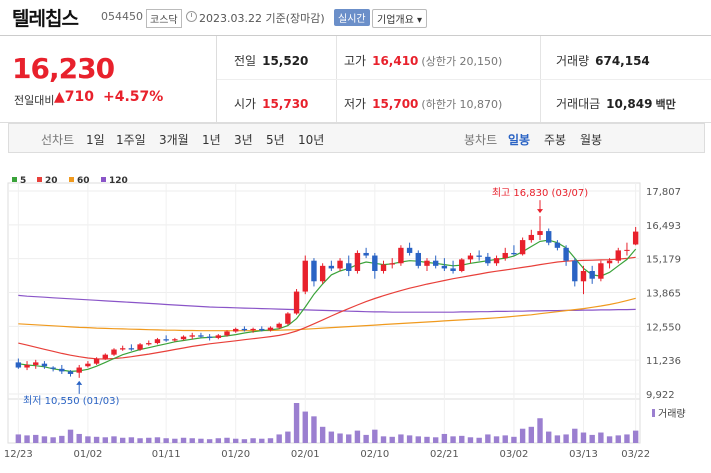 The width and height of the screenshot is (711, 473). Describe the element at coordinates (275, 140) in the screenshot. I see `period-5y: 5년` at that location.